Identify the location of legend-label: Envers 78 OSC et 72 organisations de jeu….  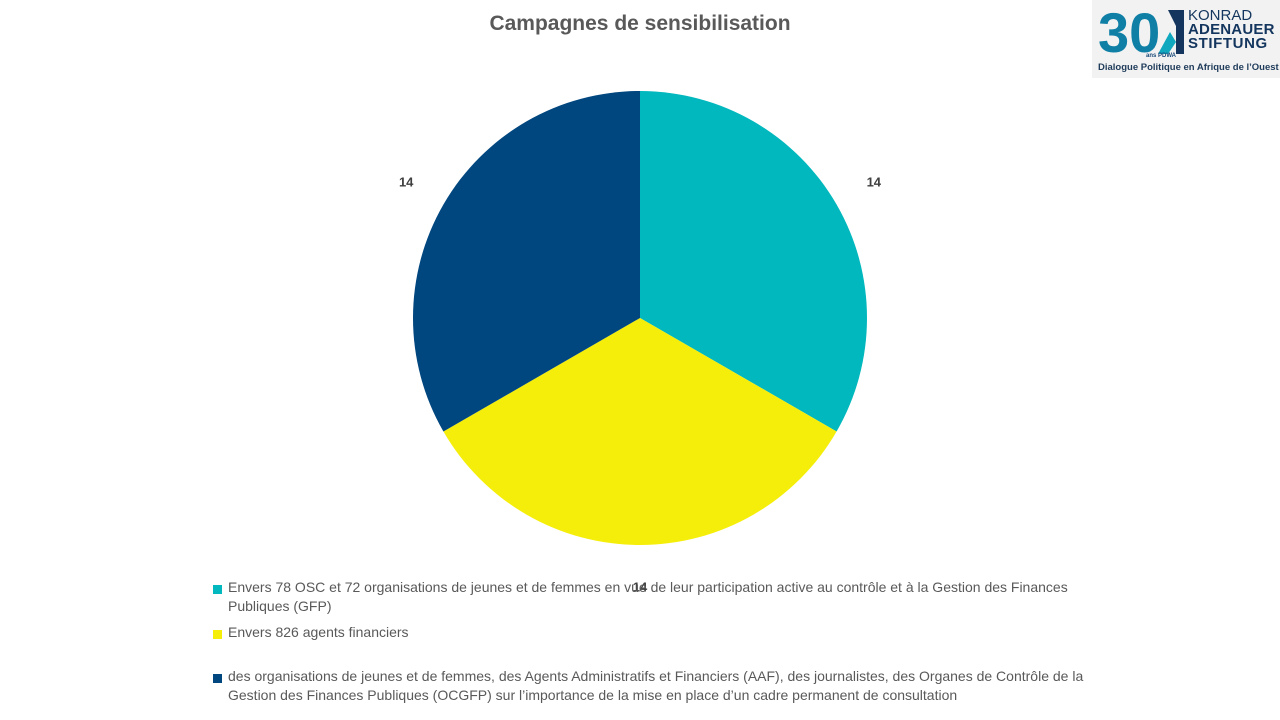
(648, 596).